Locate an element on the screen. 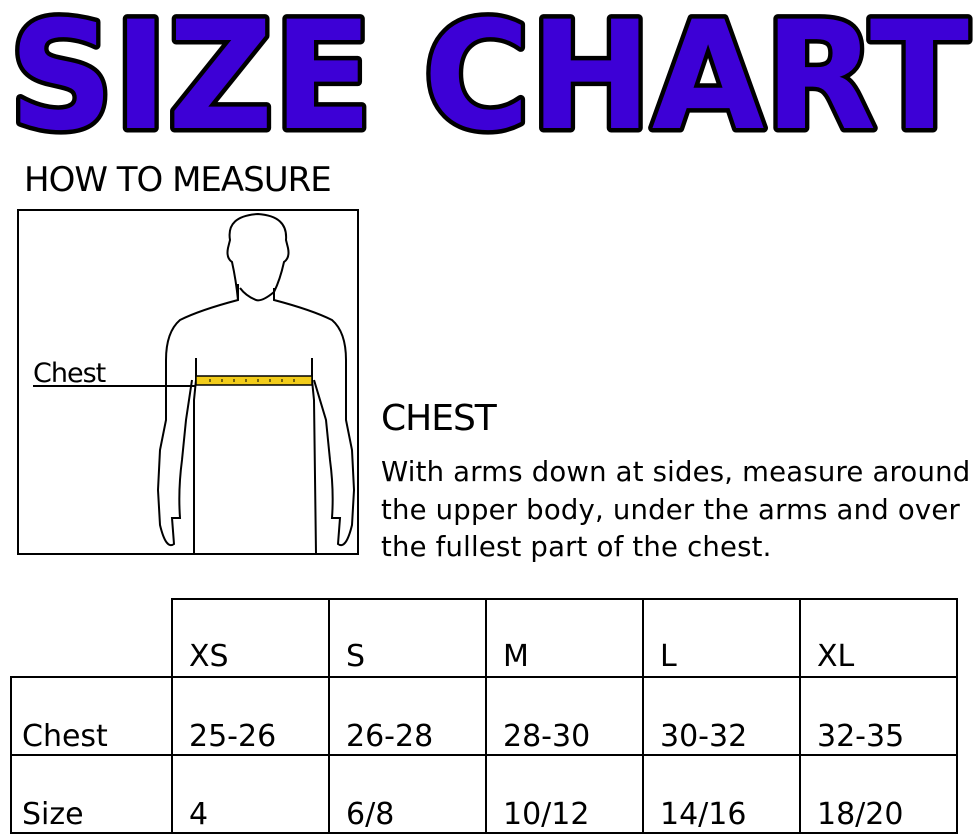 This screenshot has width=978, height=840. table-row: Size 4 6/8 10/12 14/16 18/20 is located at coordinates (484, 794).